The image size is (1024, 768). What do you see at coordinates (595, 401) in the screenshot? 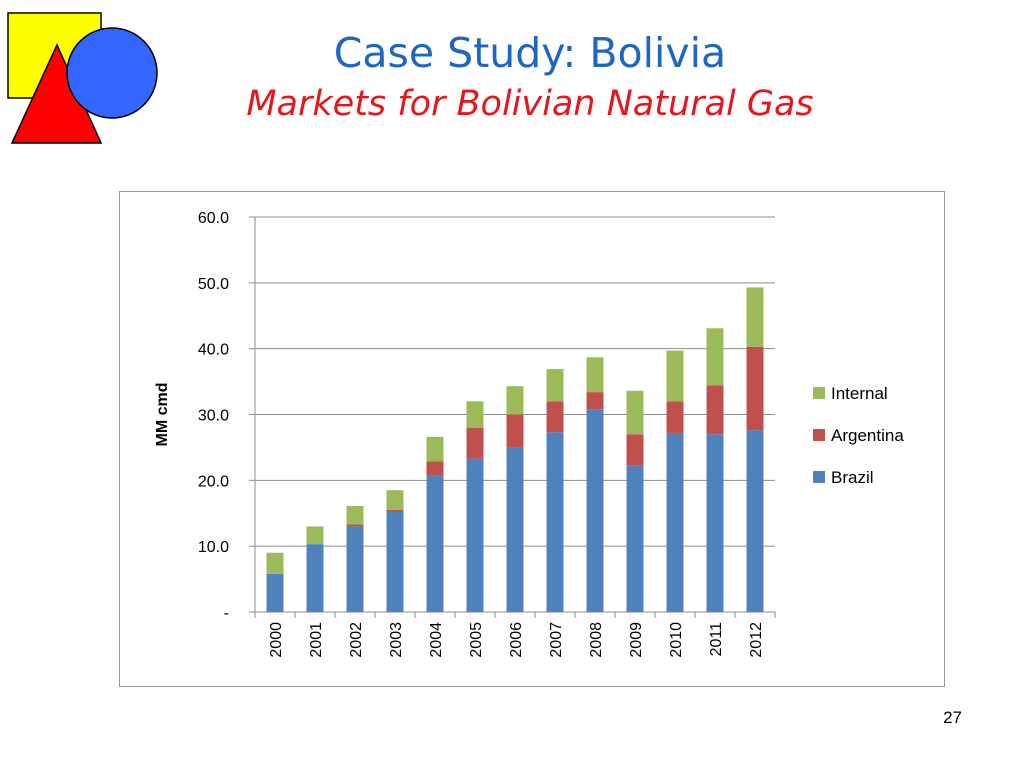
I see `bar-argentina-2008` at bounding box center [595, 401].